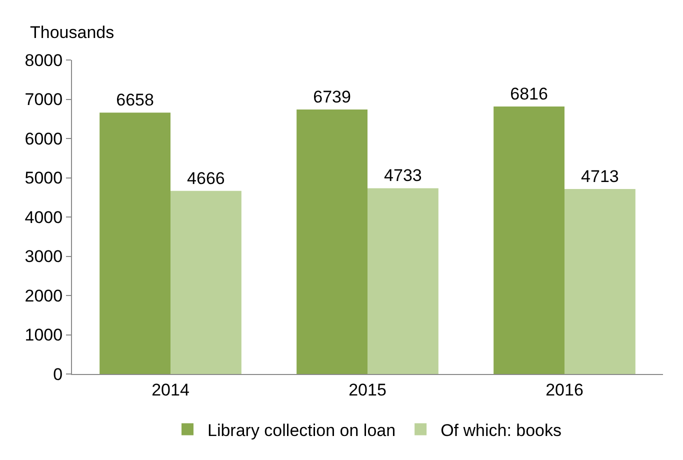 Image resolution: width=683 pixels, height=460 pixels. What do you see at coordinates (43, 296) in the screenshot?
I see `y-tick-label: 2000` at bounding box center [43, 296].